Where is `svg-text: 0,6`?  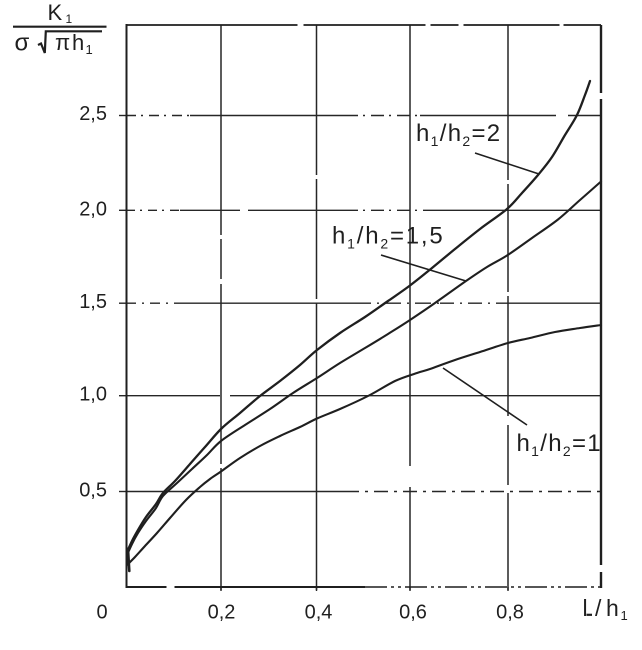 svg-text: 0,6 is located at coordinates (413, 613).